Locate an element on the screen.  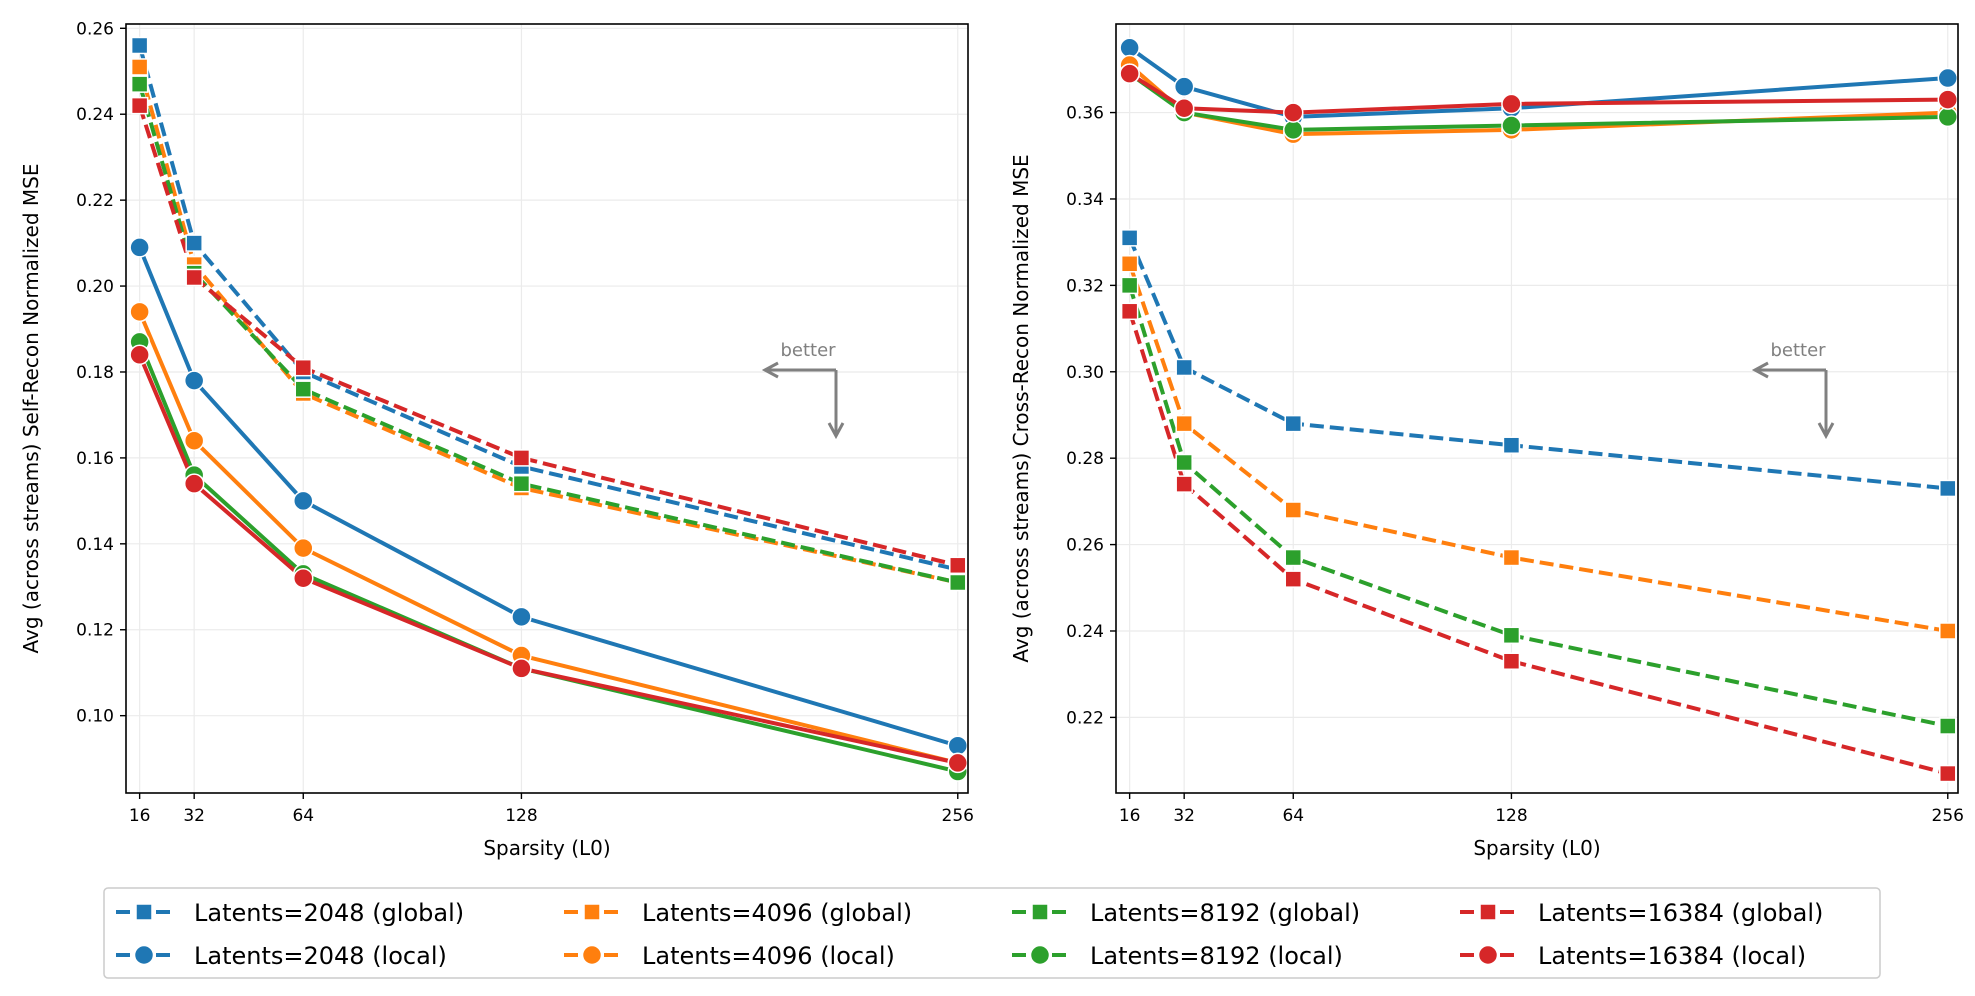
y-tick-label: 0.16 is located at coordinates (95, 459).